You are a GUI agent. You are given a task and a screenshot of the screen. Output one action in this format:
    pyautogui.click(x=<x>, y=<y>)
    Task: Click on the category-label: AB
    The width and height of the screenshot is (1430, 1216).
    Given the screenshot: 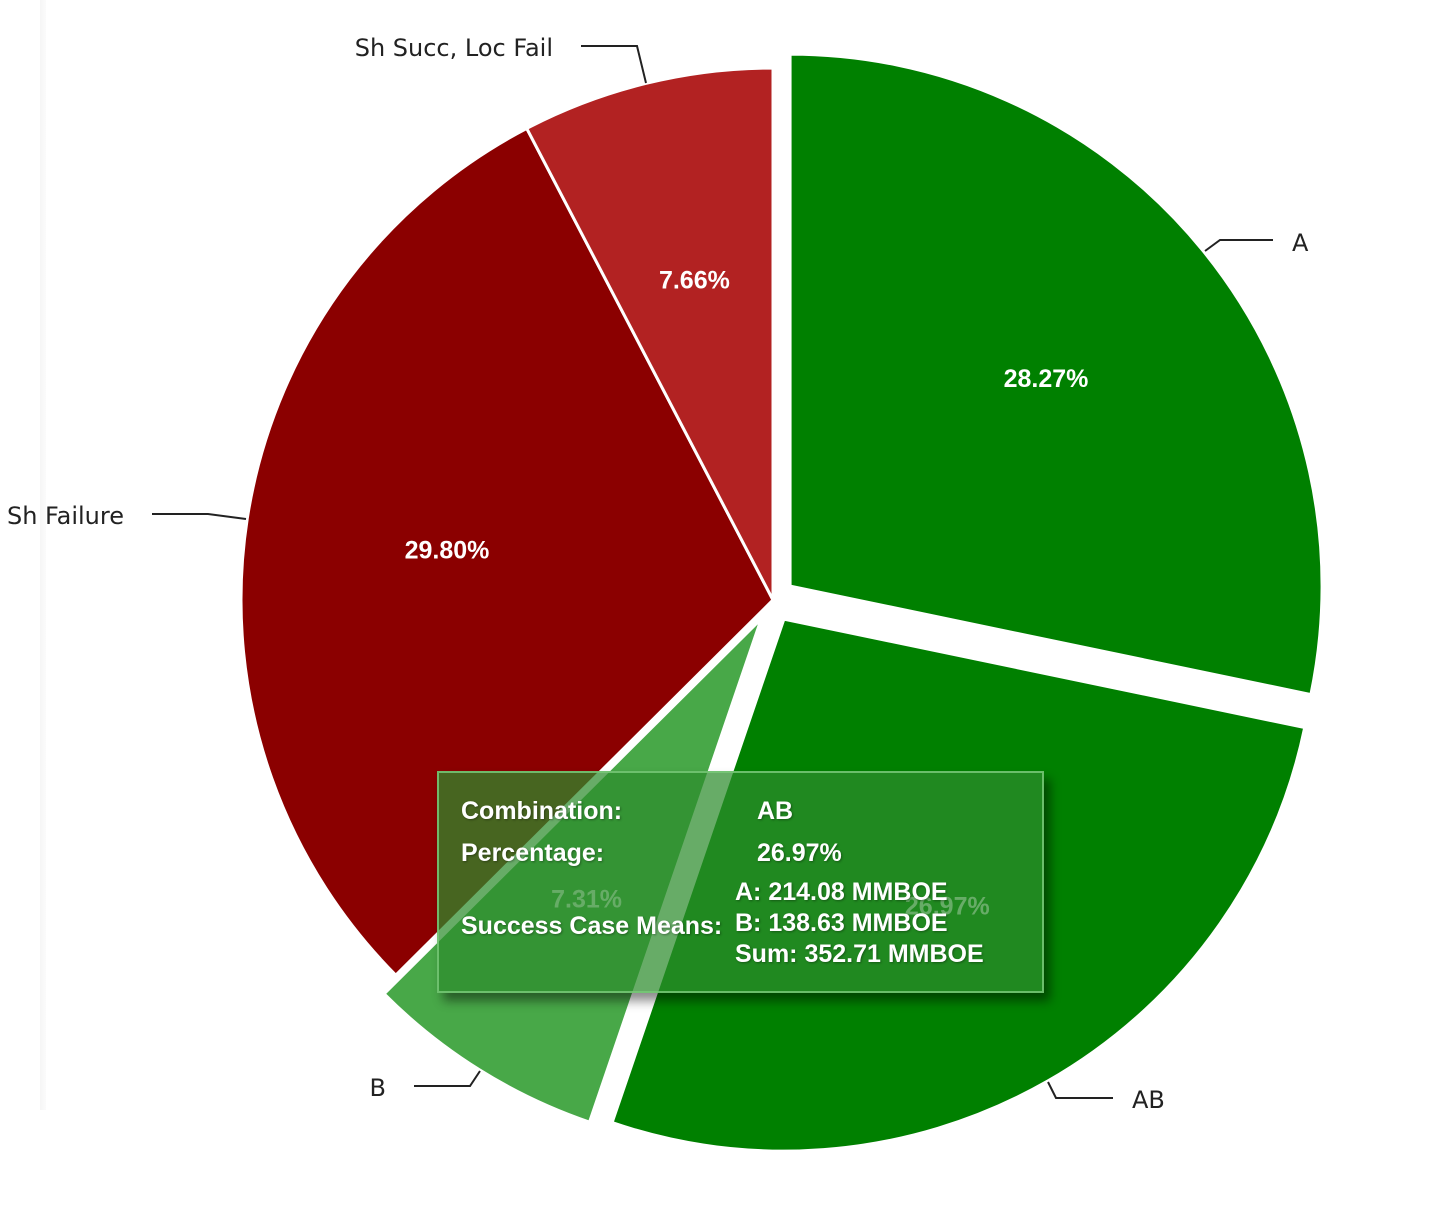 What is the action you would take?
    pyautogui.click(x=1148, y=1100)
    